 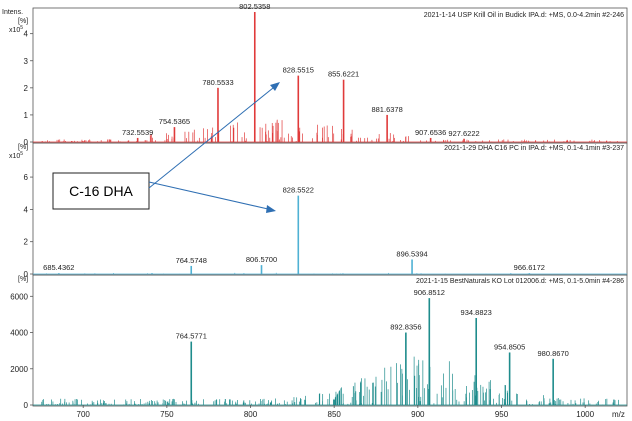 What do you see at coordinates (429, 292) in the screenshot?
I see `peak-label: 906.8512` at bounding box center [429, 292].